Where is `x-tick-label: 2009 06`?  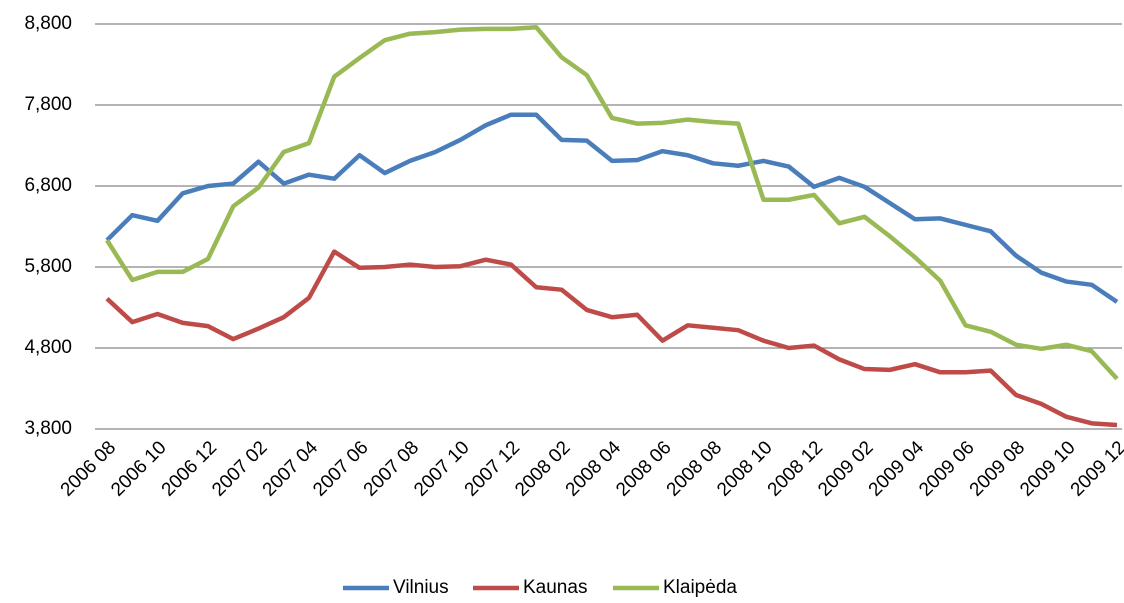 x-tick-label: 2009 06 is located at coordinates (946, 468).